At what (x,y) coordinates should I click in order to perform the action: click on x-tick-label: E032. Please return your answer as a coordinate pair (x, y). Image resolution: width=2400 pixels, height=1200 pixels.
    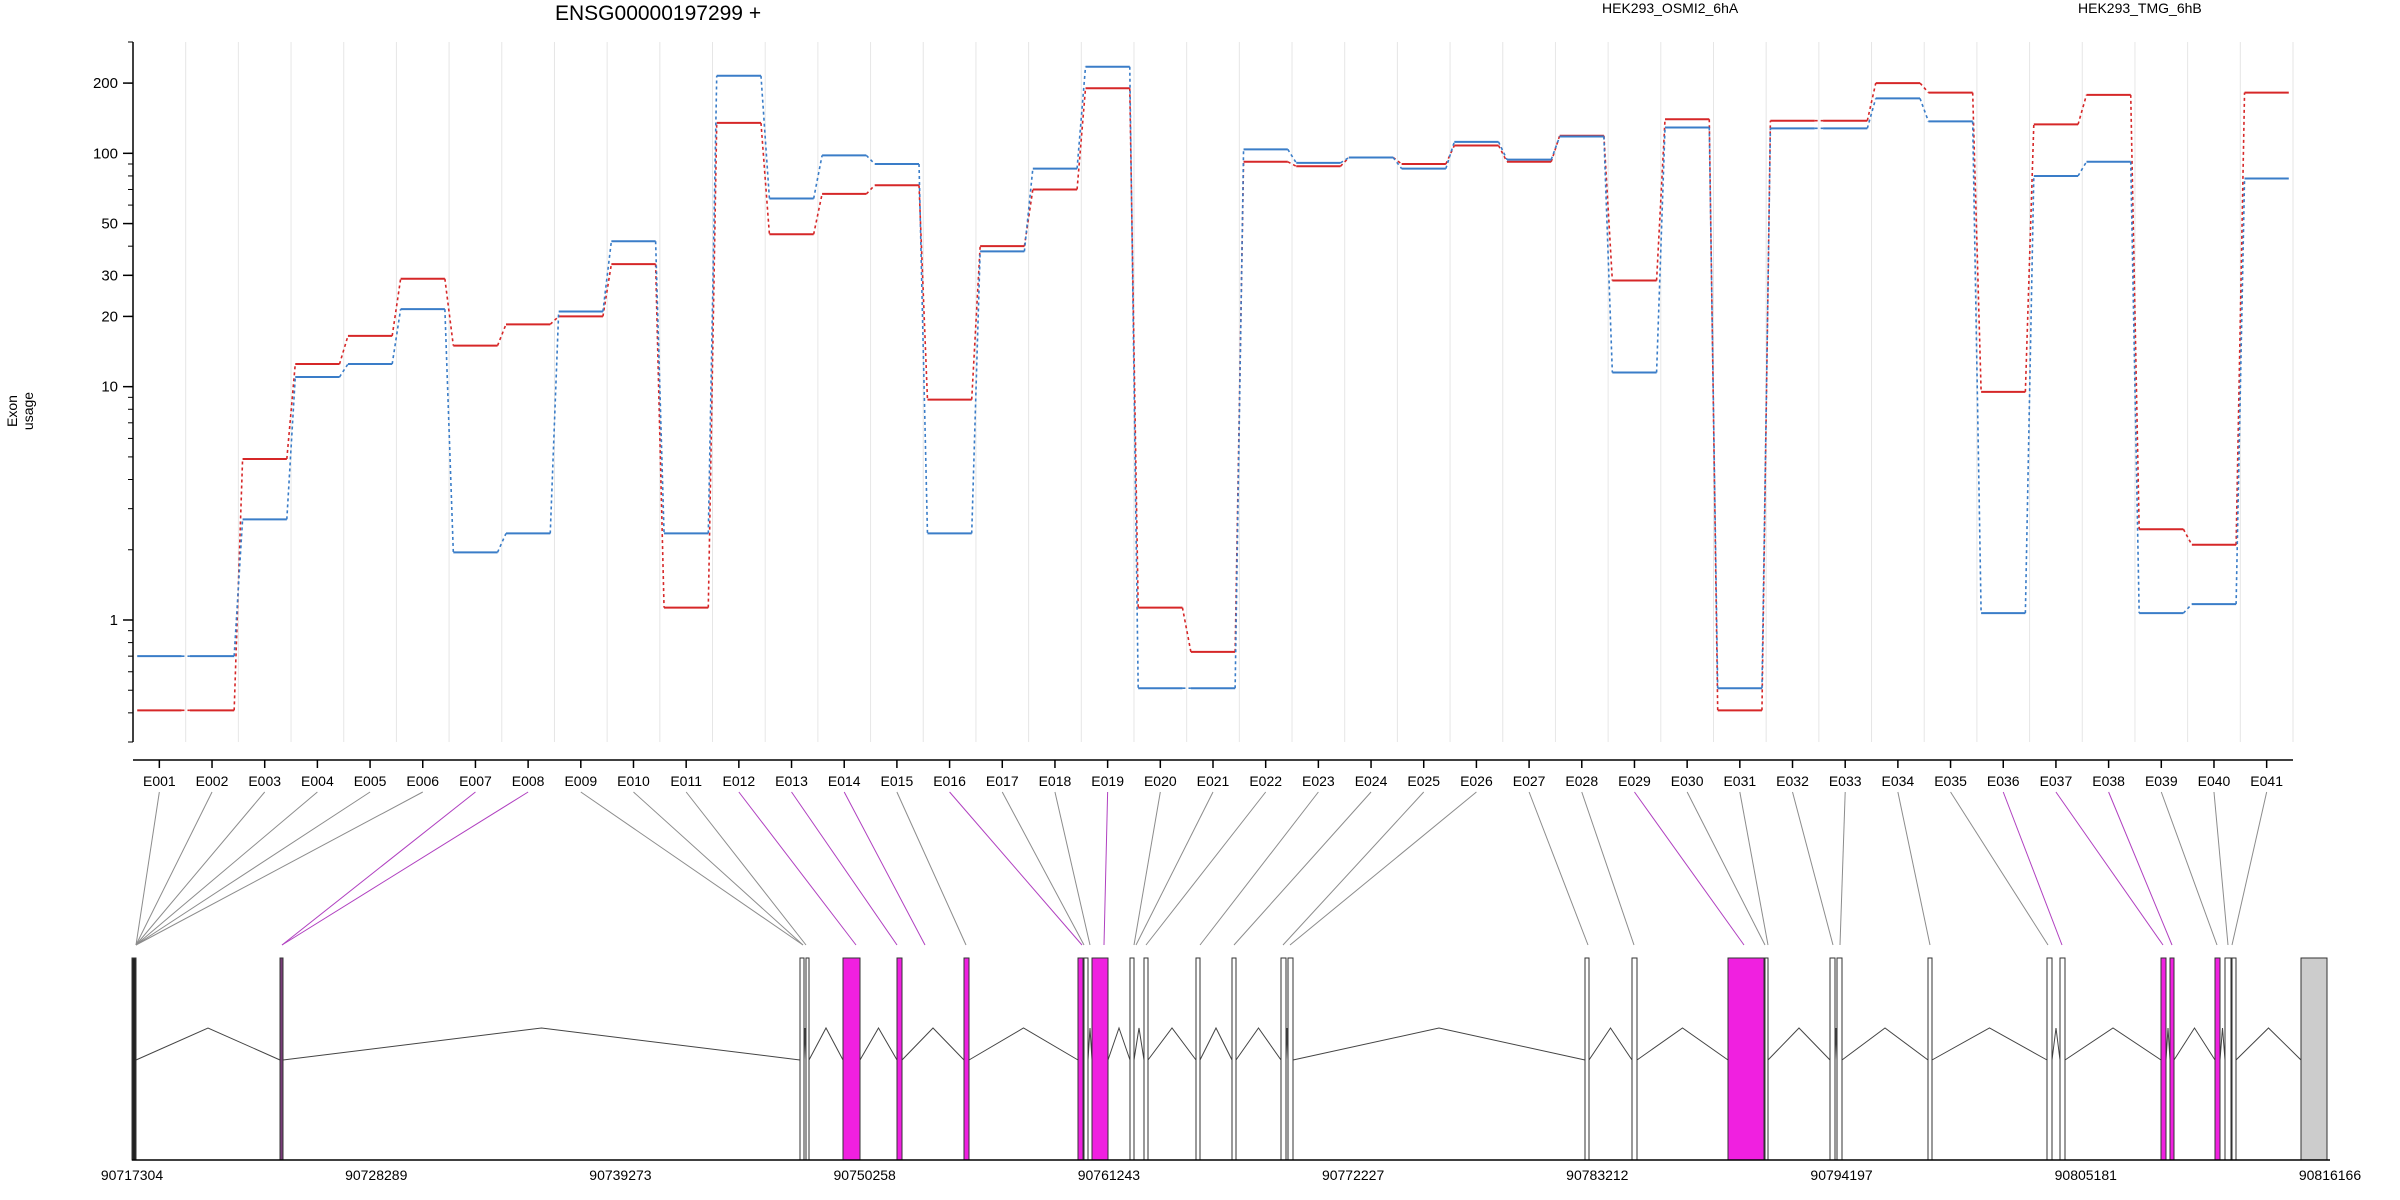
    Looking at the image, I should click on (1792, 781).